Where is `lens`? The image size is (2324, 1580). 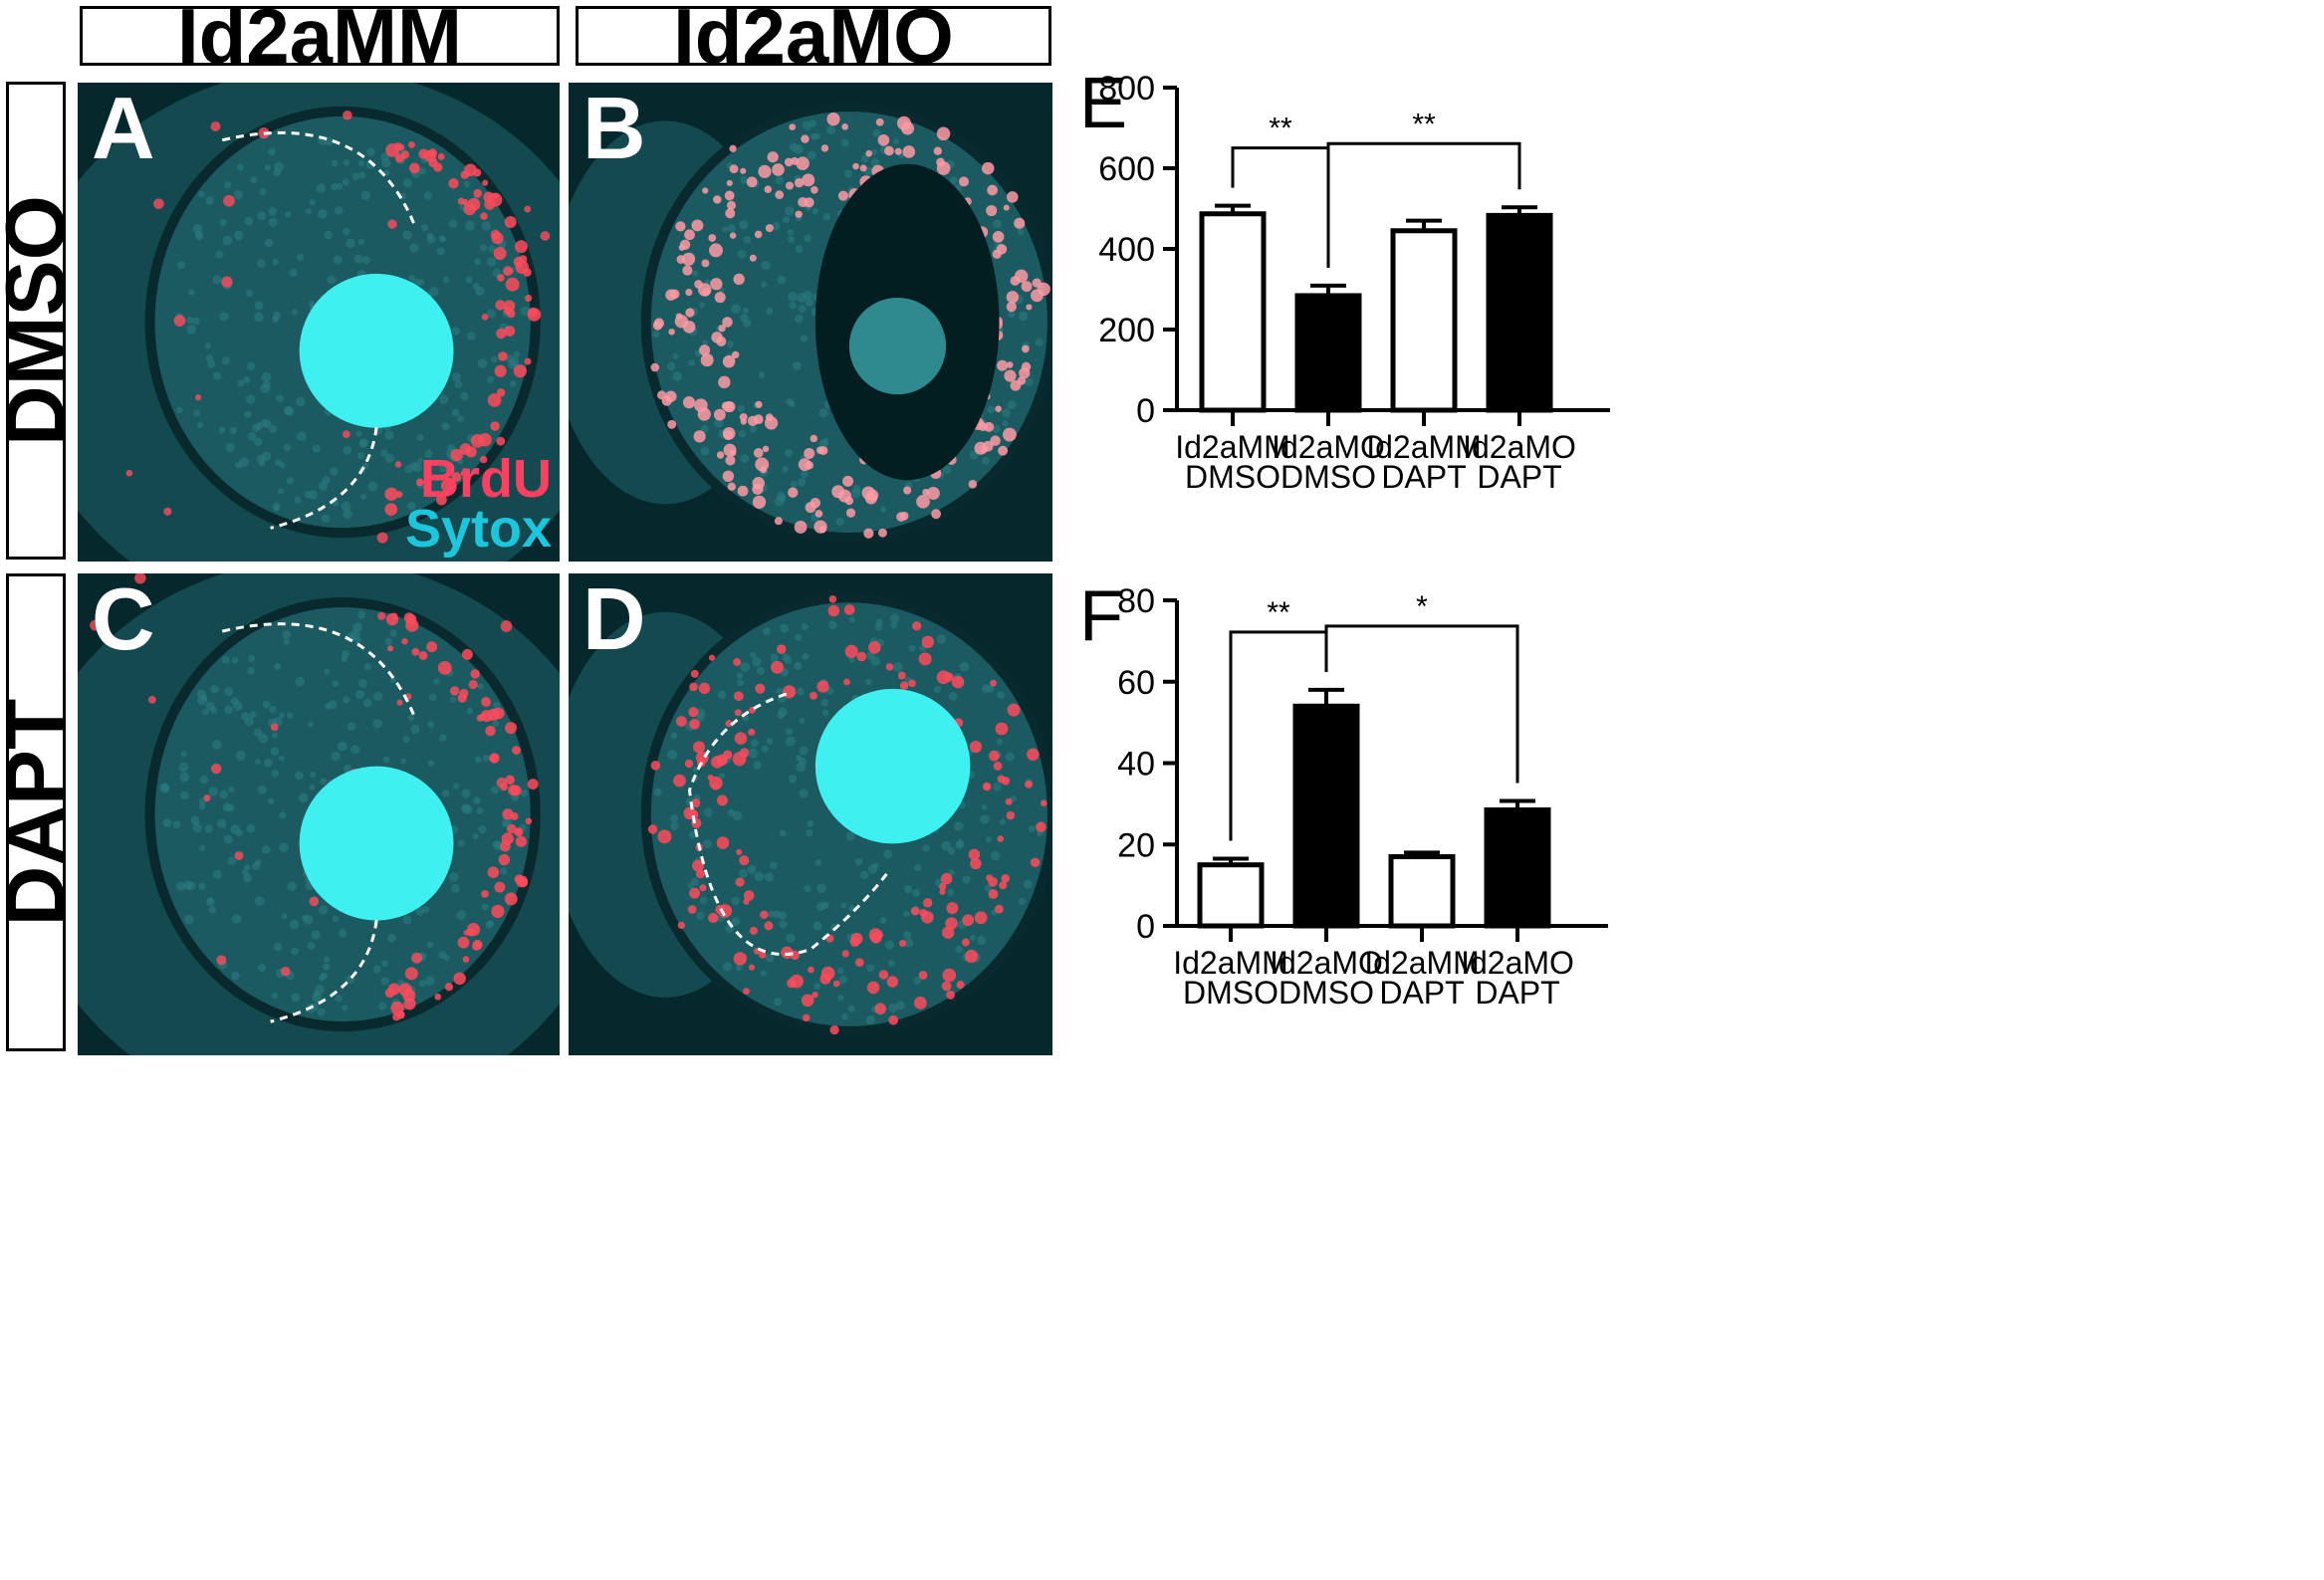
lens is located at coordinates (376, 350).